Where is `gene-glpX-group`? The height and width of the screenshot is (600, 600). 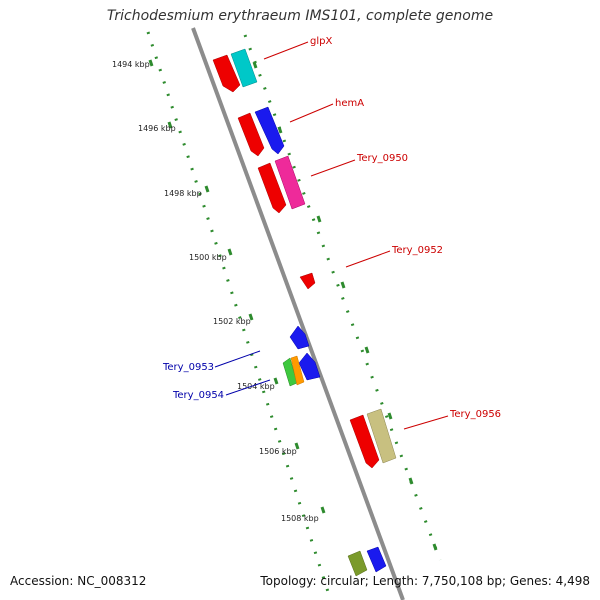 gene-glpX-group is located at coordinates (235, 70).